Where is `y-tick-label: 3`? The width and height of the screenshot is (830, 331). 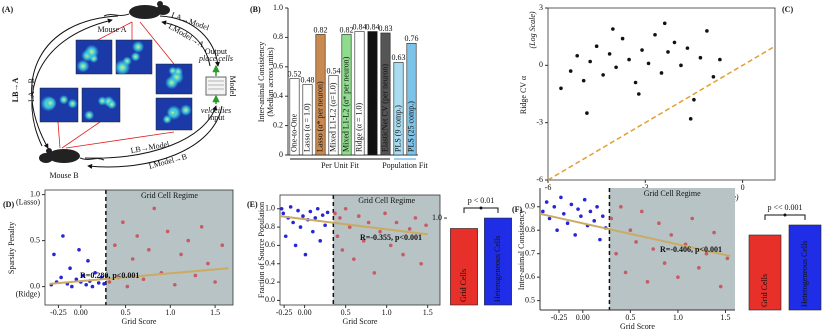 y-tick-label: 3 is located at coordinates (541, 7).